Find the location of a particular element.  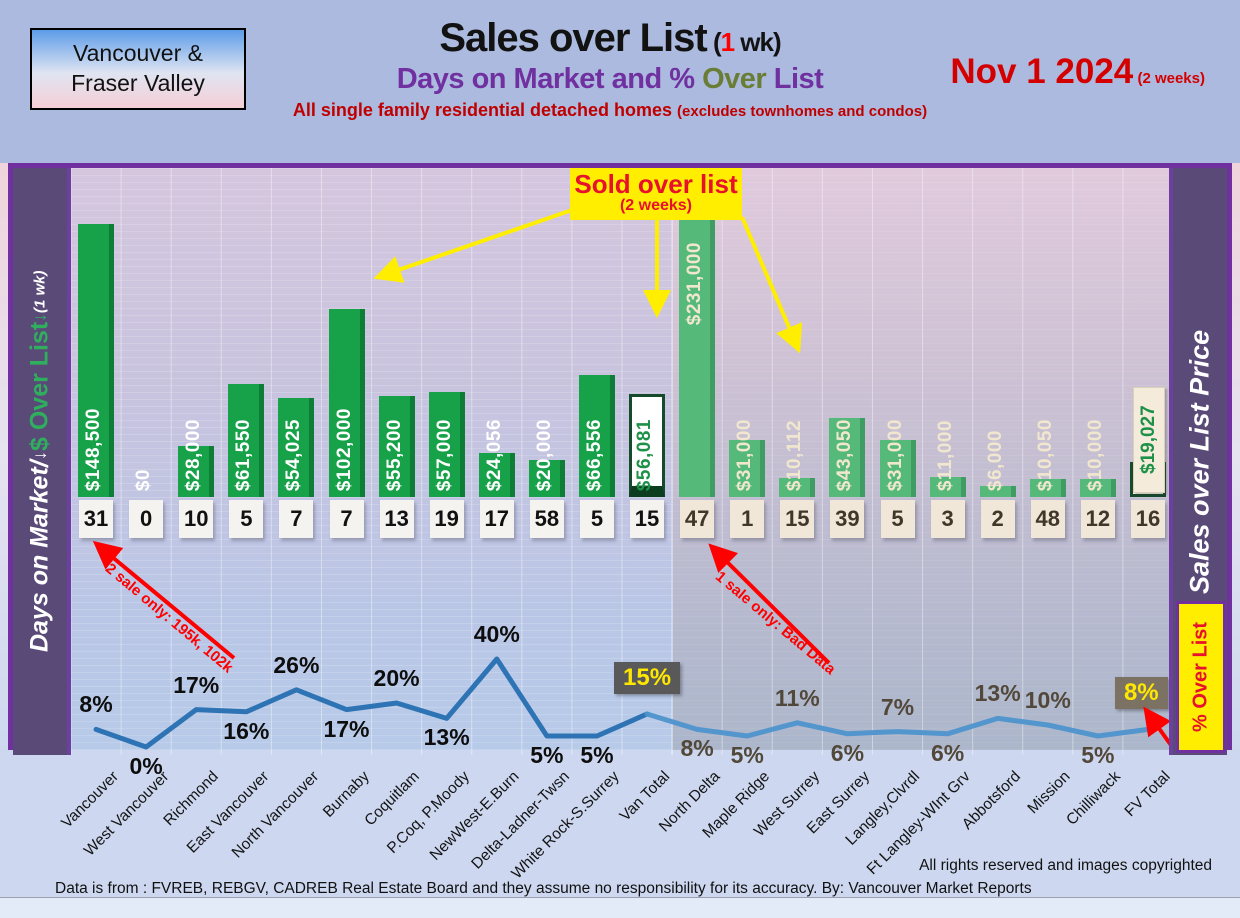

days-on-market-box: 12 is located at coordinates (1097, 519).